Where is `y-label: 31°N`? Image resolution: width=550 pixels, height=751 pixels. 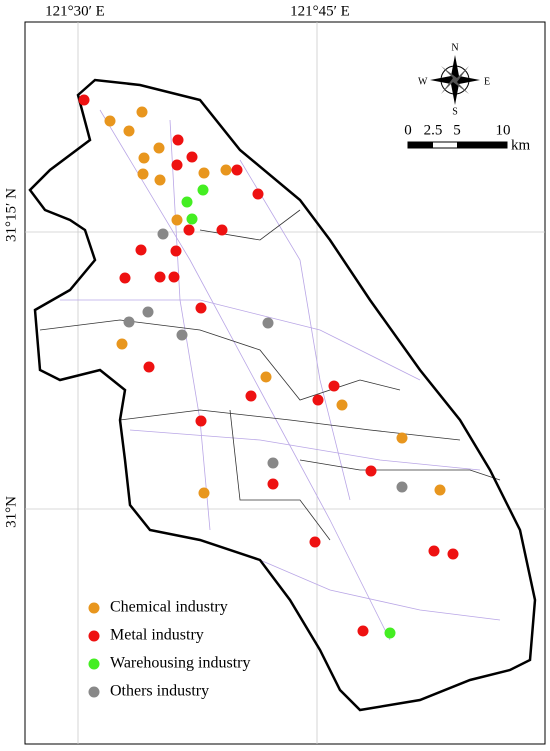
y-label: 31°N is located at coordinates (11, 512).